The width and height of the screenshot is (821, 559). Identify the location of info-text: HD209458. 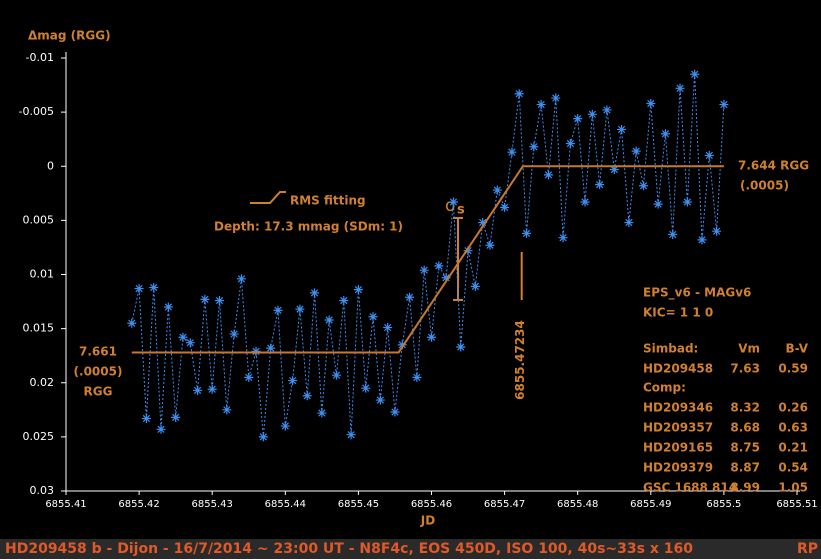
(678, 369).